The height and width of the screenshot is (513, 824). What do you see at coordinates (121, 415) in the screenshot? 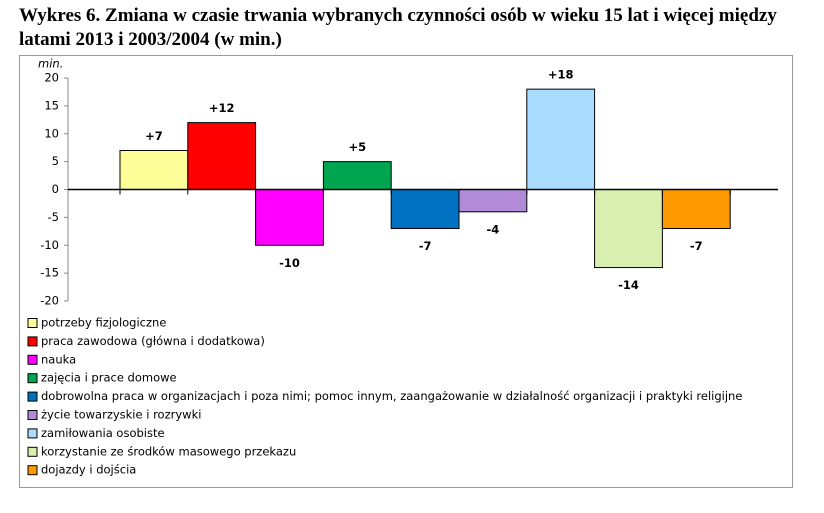
I see `legend-label: życie towarzyskie i rozrywki` at bounding box center [121, 415].